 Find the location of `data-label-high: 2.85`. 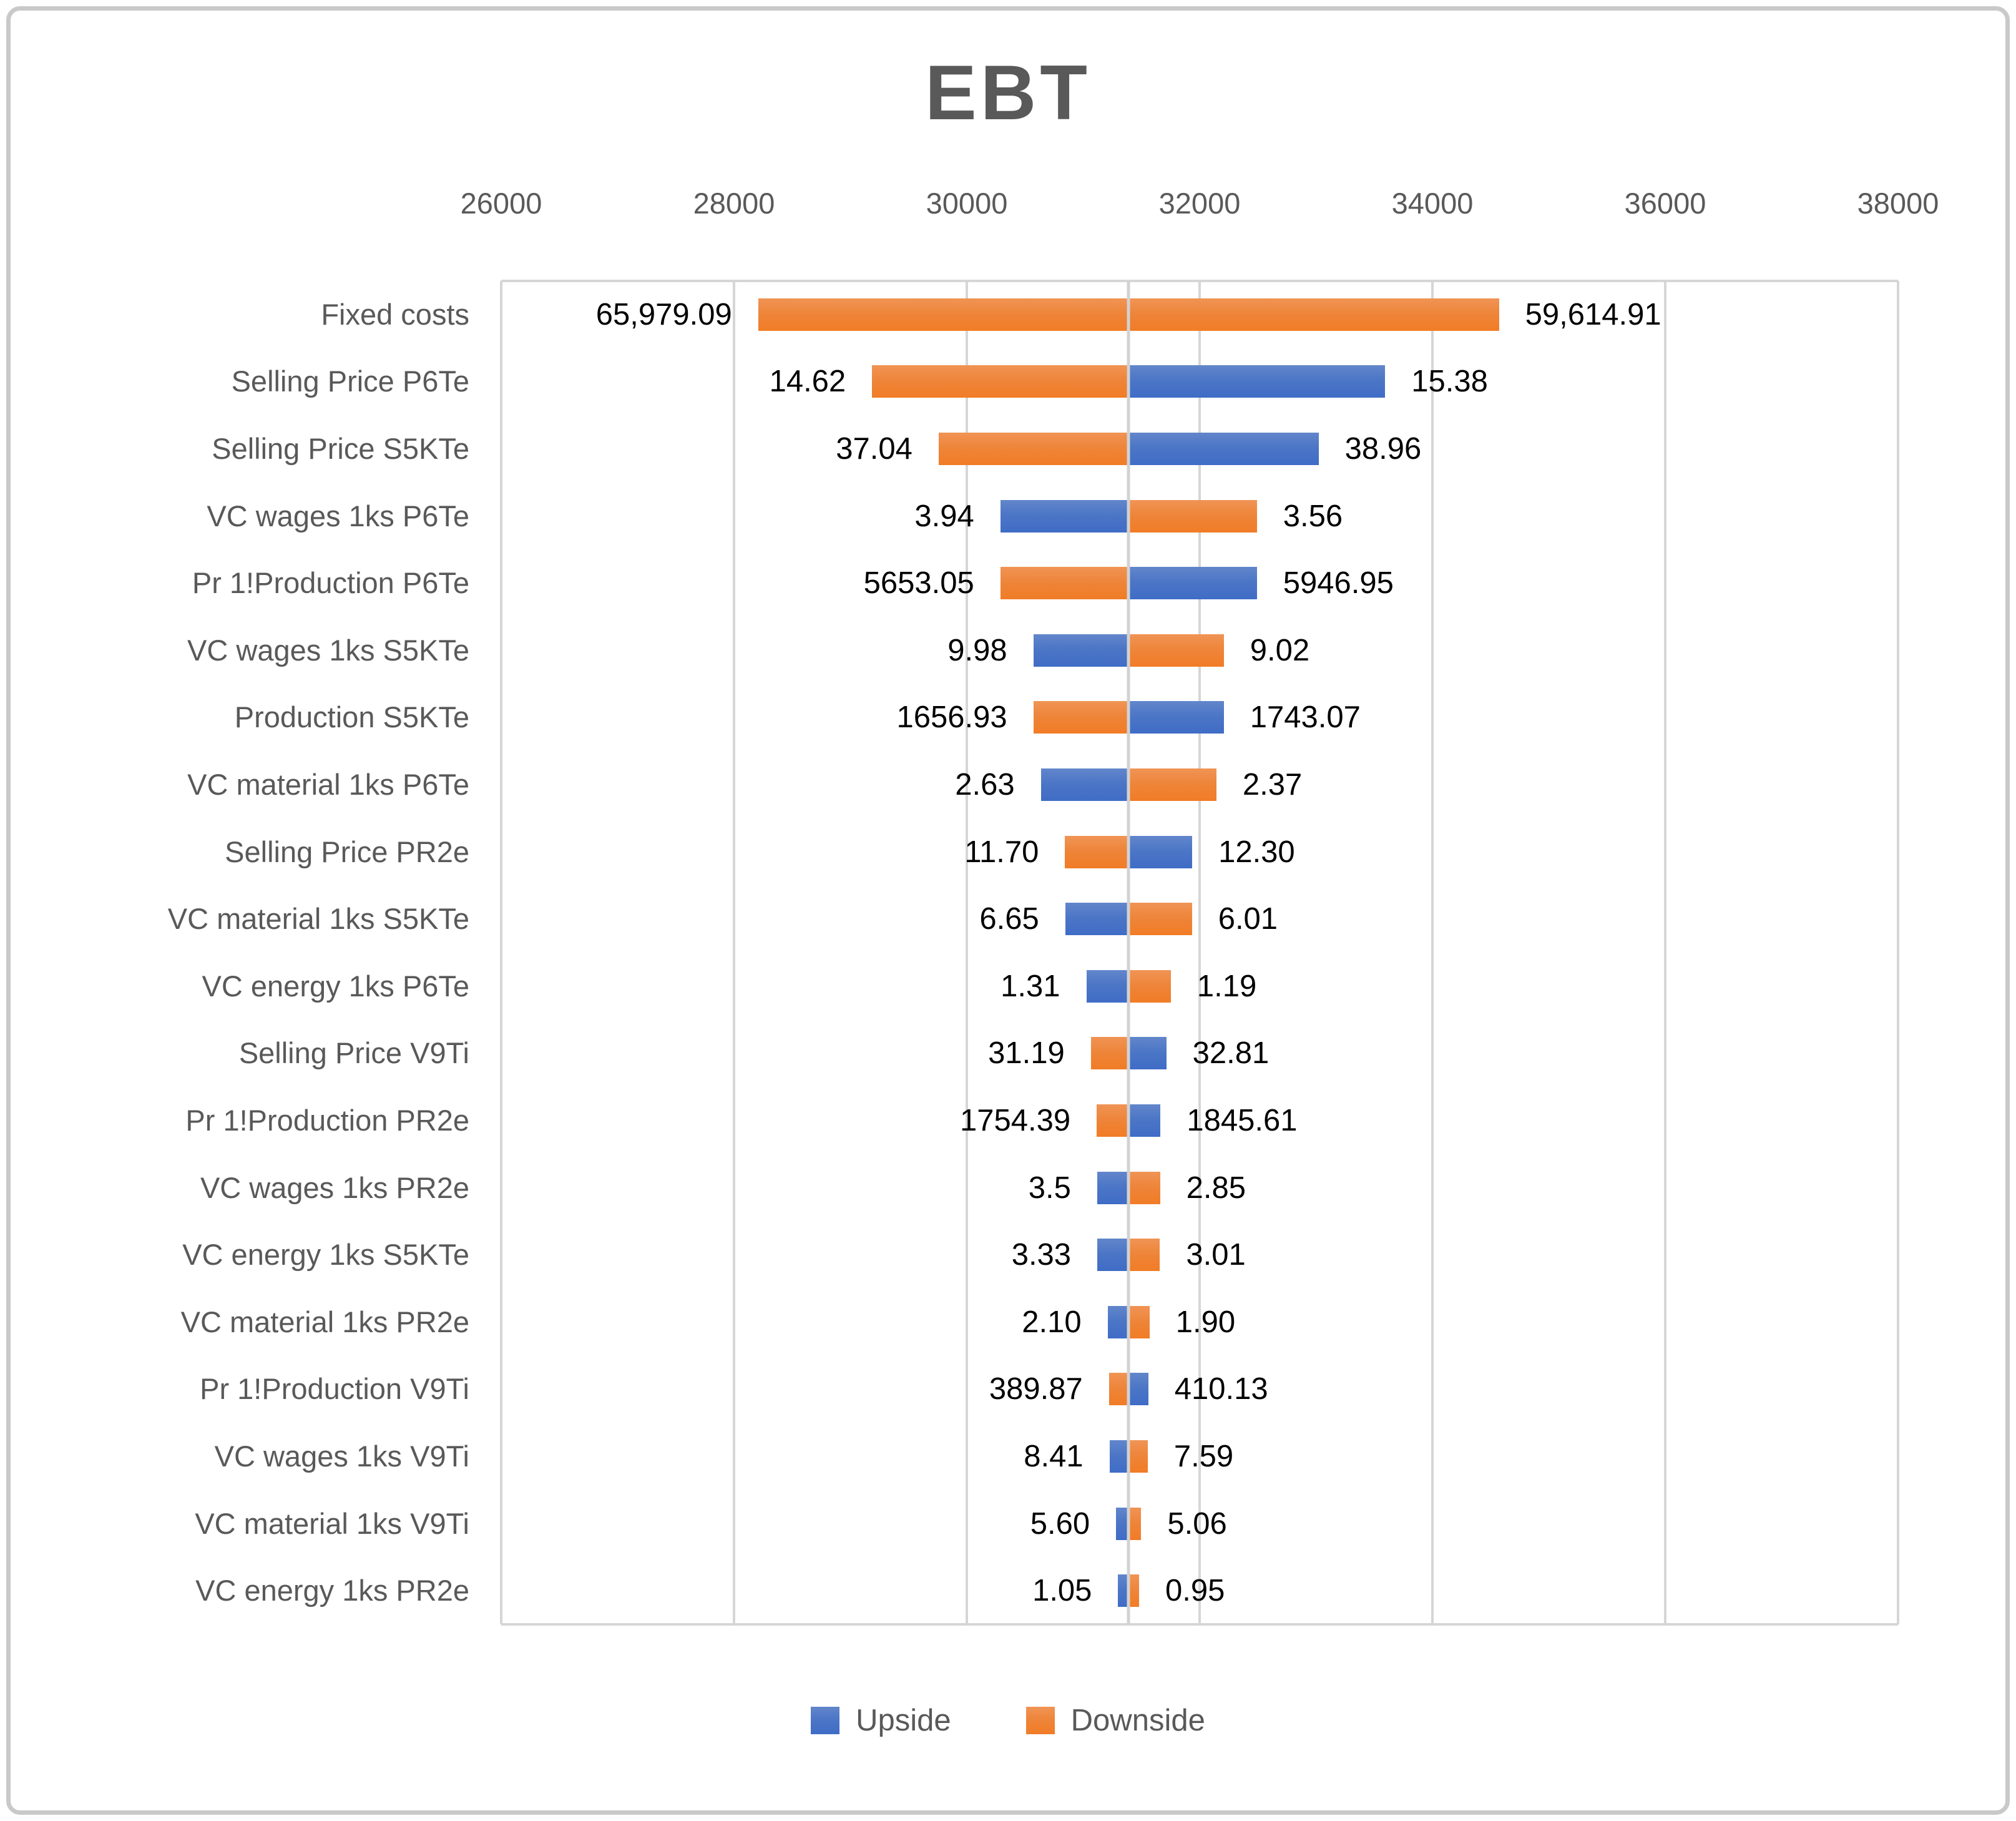

data-label-high: 2.85 is located at coordinates (1216, 1188).